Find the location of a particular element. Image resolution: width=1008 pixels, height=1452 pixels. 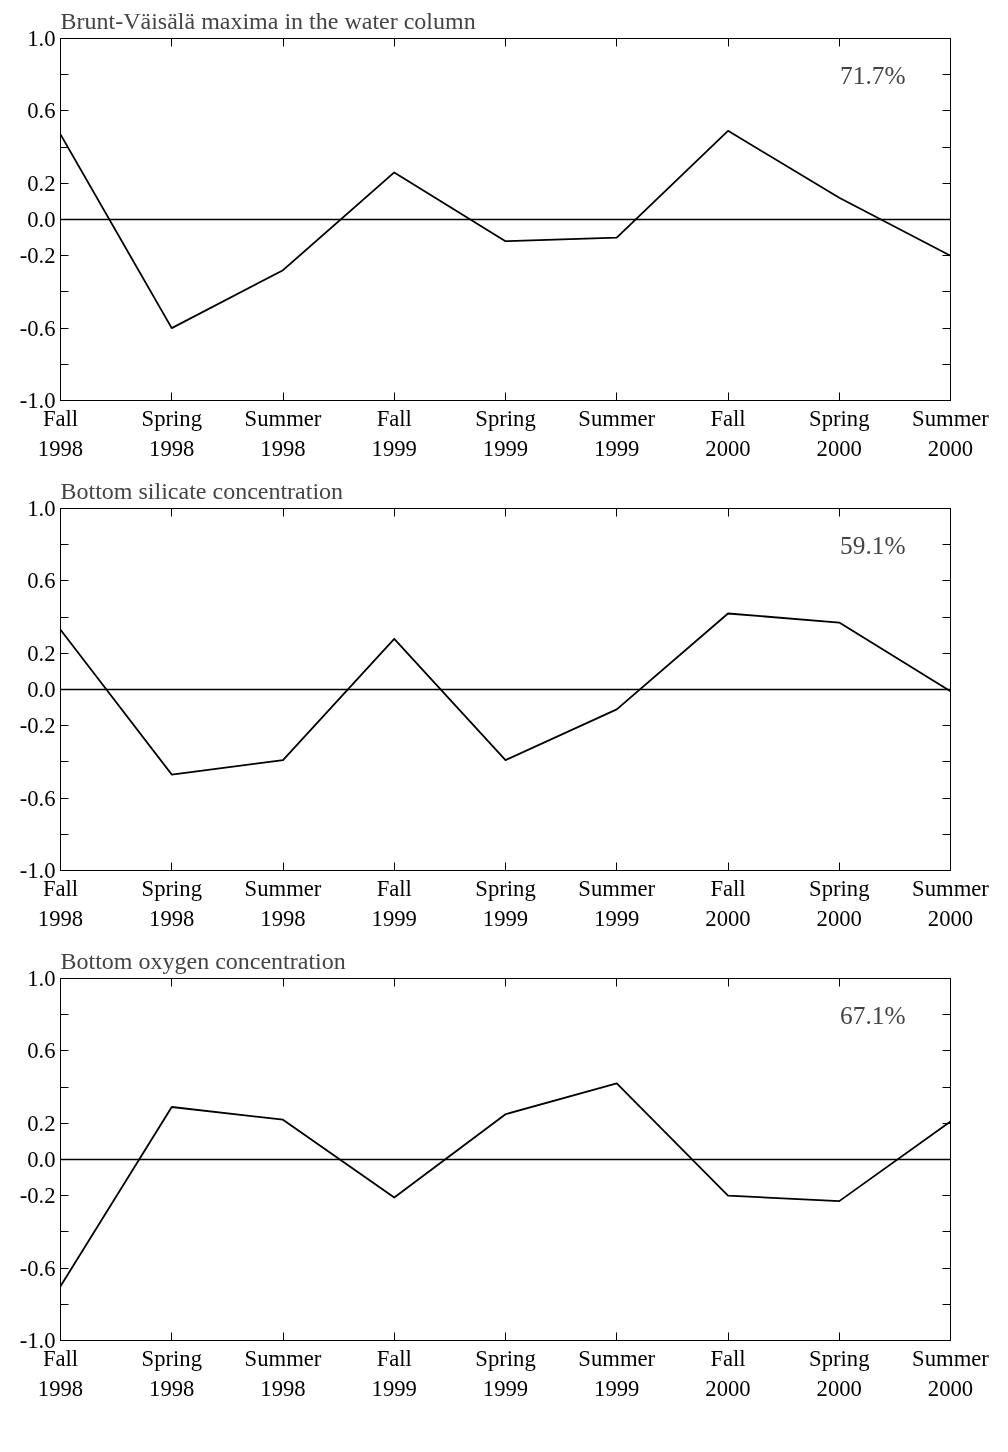

annotation: 67.1% is located at coordinates (873, 1014).